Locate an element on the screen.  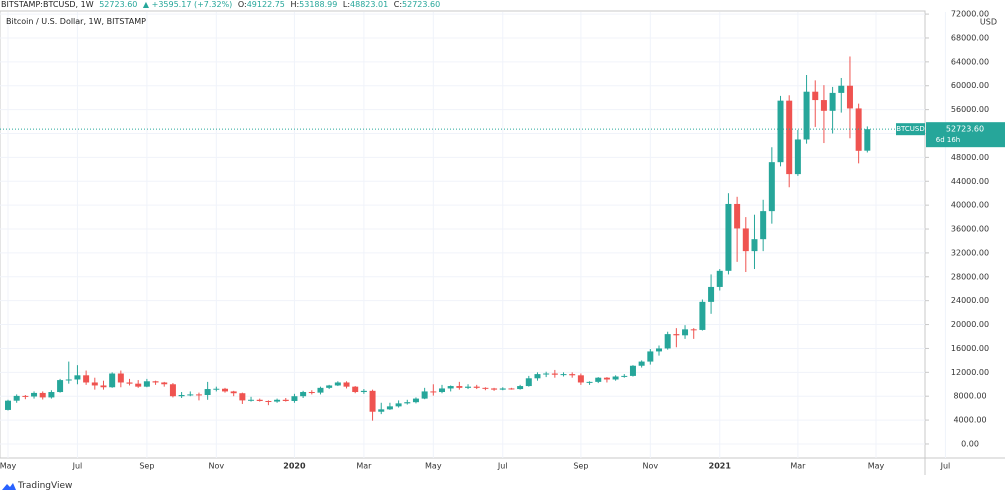
high-label: H: is located at coordinates (295, 4).